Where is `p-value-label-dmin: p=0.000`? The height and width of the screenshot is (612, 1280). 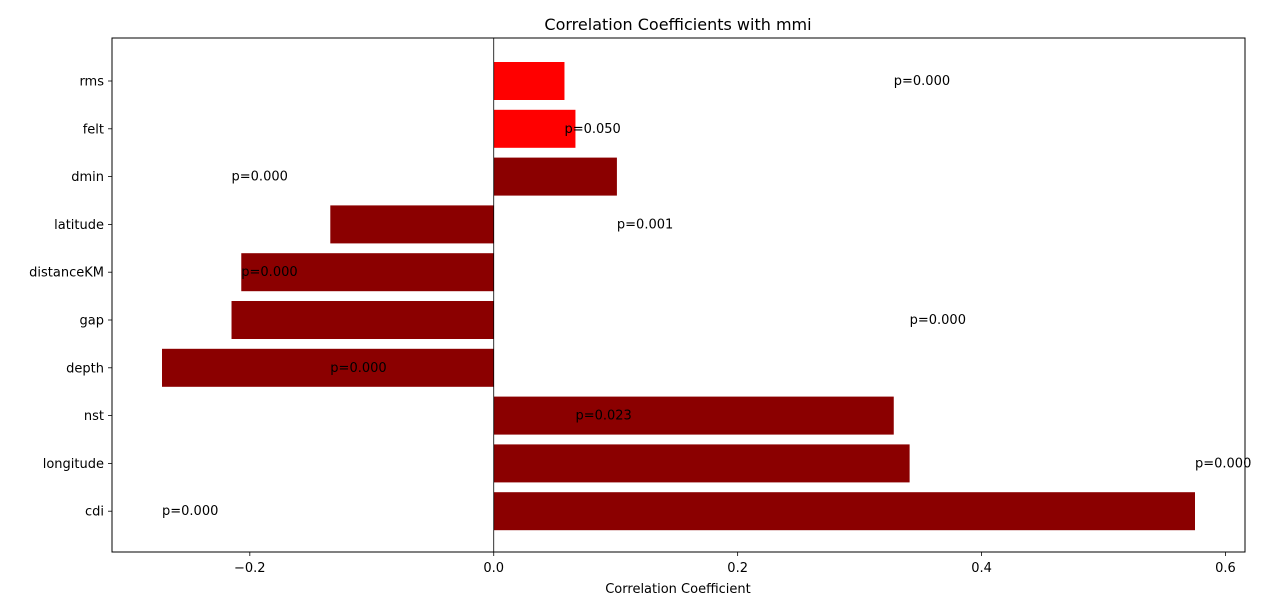
p-value-label-dmin: p=0.000 is located at coordinates (260, 177).